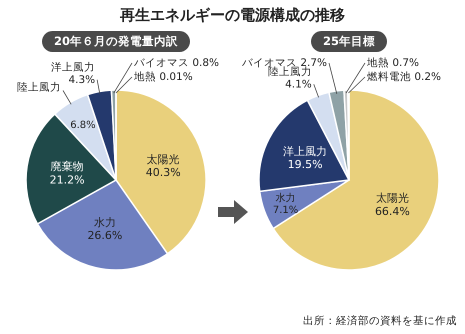 Image resolution: width=465 pixels, height=334 pixels. What do you see at coordinates (404, 76) in the screenshot?
I see `slice-label: 燃料電池 0.2%` at bounding box center [404, 76].